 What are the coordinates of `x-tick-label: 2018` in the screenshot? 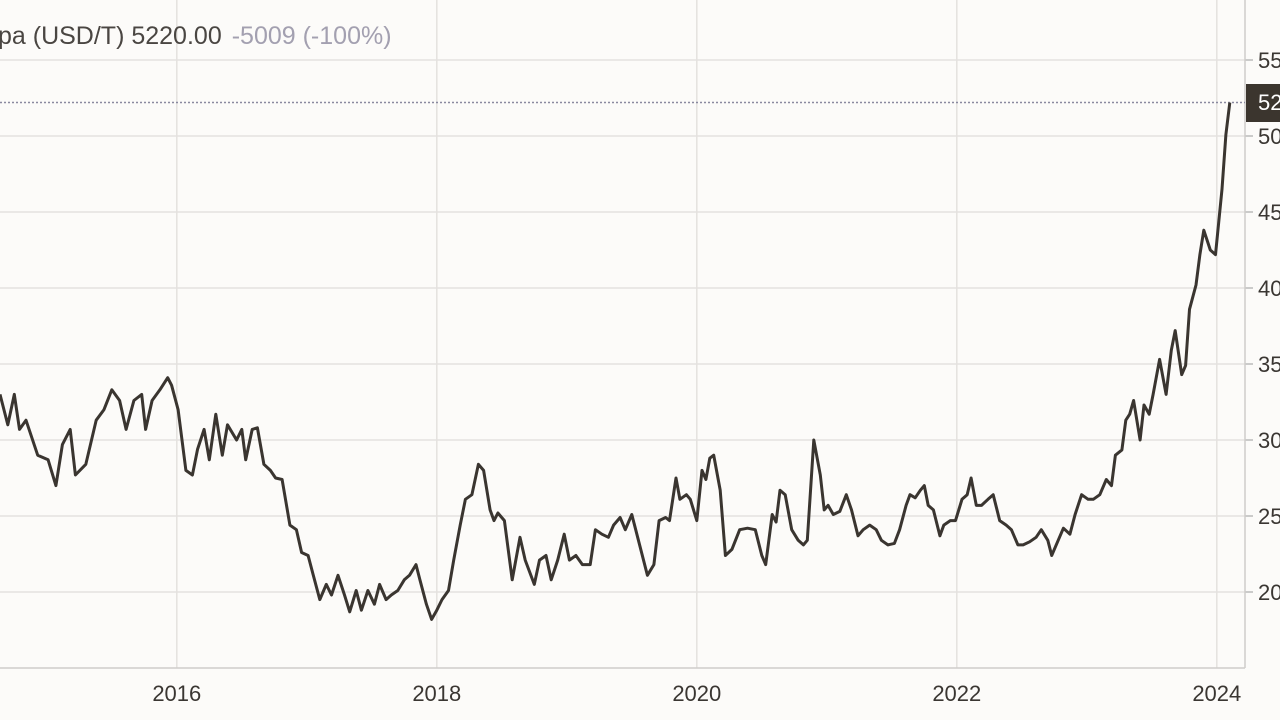 It's located at (436, 693).